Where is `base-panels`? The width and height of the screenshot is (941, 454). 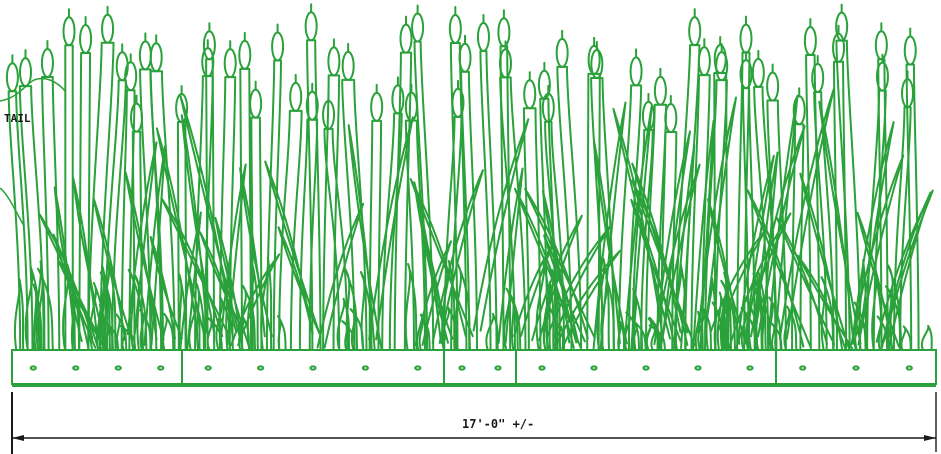 base-panels is located at coordinates (474, 368).